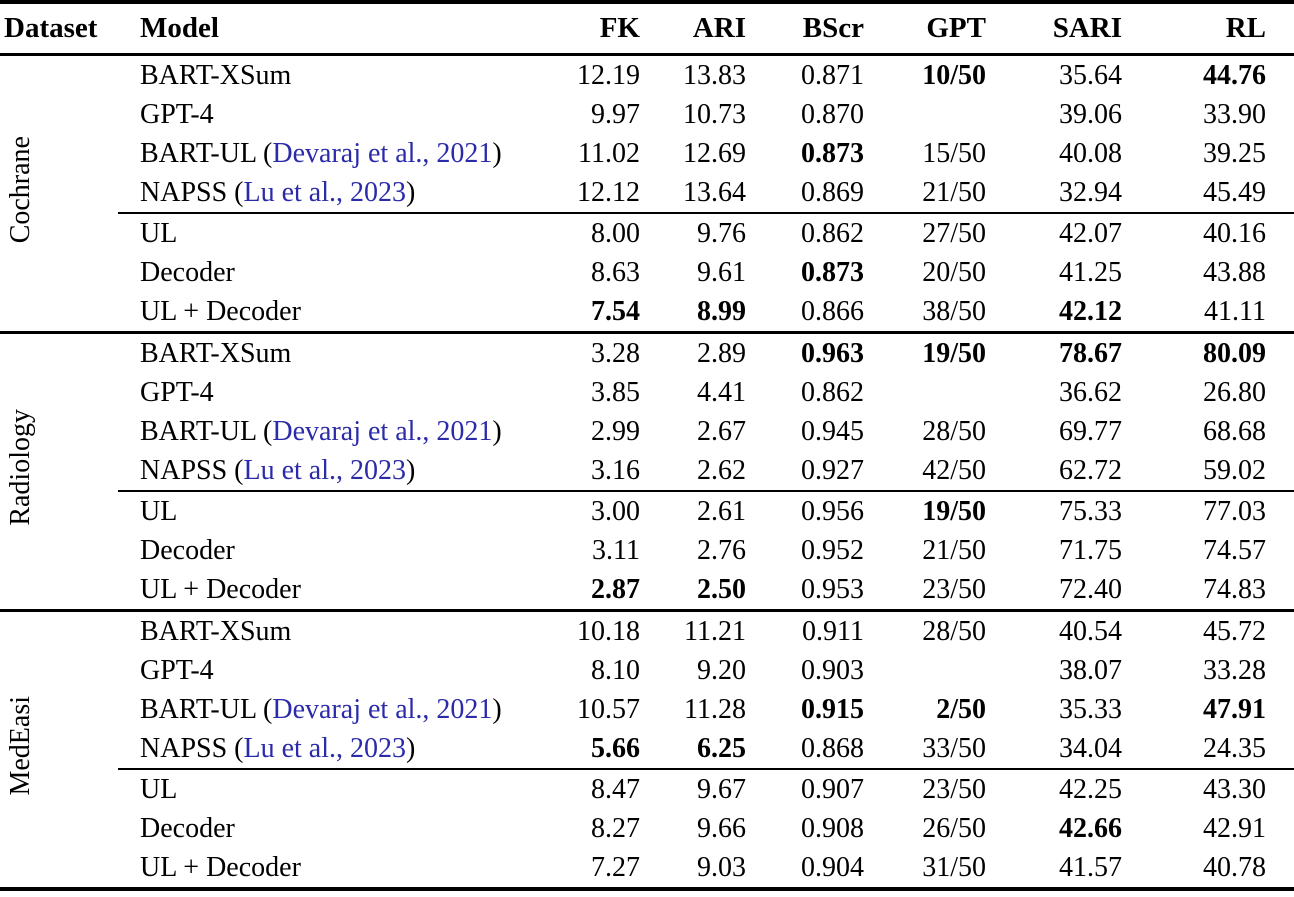 The image size is (1294, 897). I want to click on metric-value-rl: 77.03, so click(1211, 510).